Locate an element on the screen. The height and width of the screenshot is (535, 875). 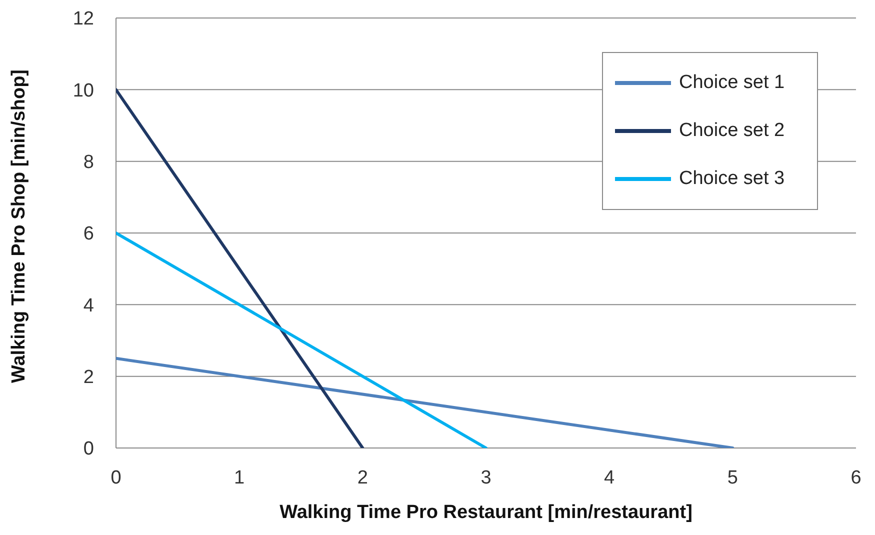
x-axis-title: Walking Time Pro Restaurant [min/restaurant] is located at coordinates (486, 512).